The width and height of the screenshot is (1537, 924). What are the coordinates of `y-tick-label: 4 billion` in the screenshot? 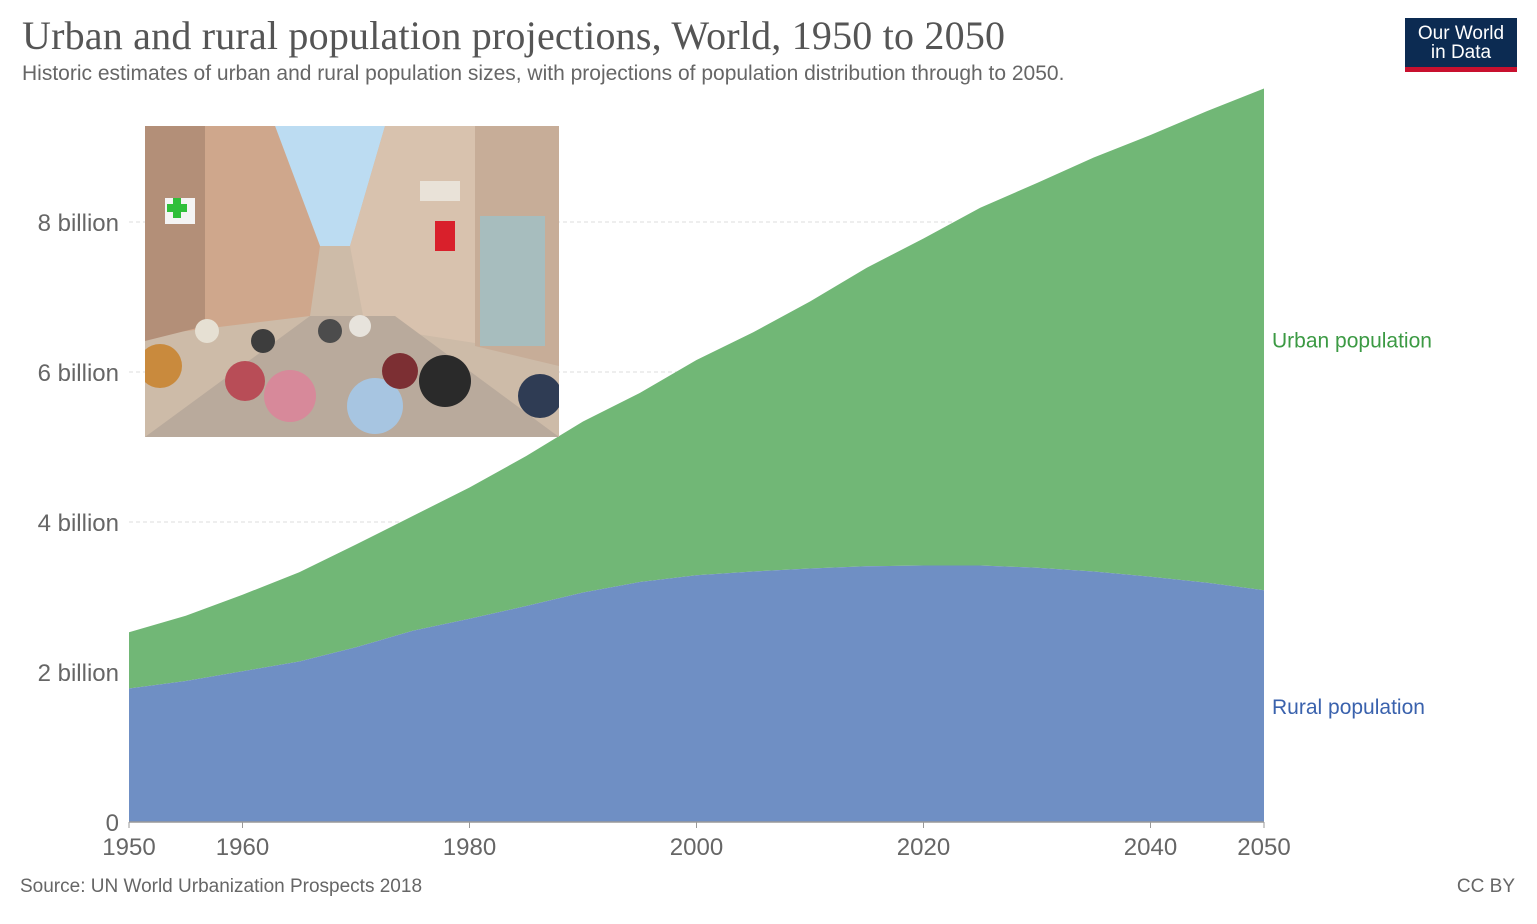 It's located at (78, 523).